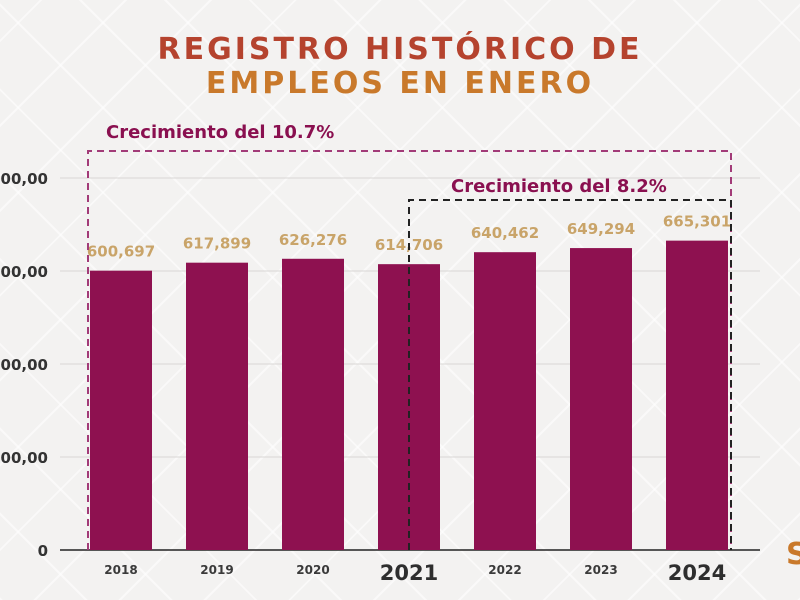  Describe the element at coordinates (697, 573) in the screenshot. I see `x-tick-label: 2024` at that location.